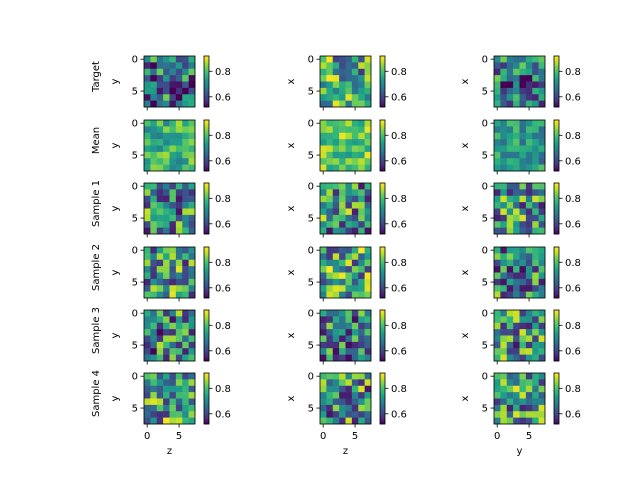 The image size is (640, 480). What do you see at coordinates (217, 81) in the screenshot?
I see `colorbar: 0.60.8` at bounding box center [217, 81].